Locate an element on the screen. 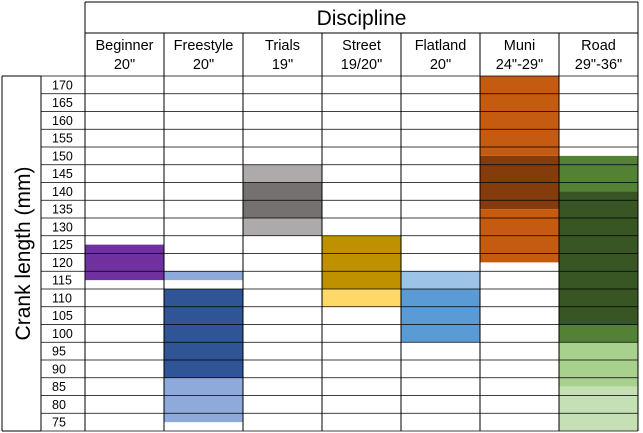 The image size is (643, 433). column-subheader-street: 19/20" is located at coordinates (361, 65).